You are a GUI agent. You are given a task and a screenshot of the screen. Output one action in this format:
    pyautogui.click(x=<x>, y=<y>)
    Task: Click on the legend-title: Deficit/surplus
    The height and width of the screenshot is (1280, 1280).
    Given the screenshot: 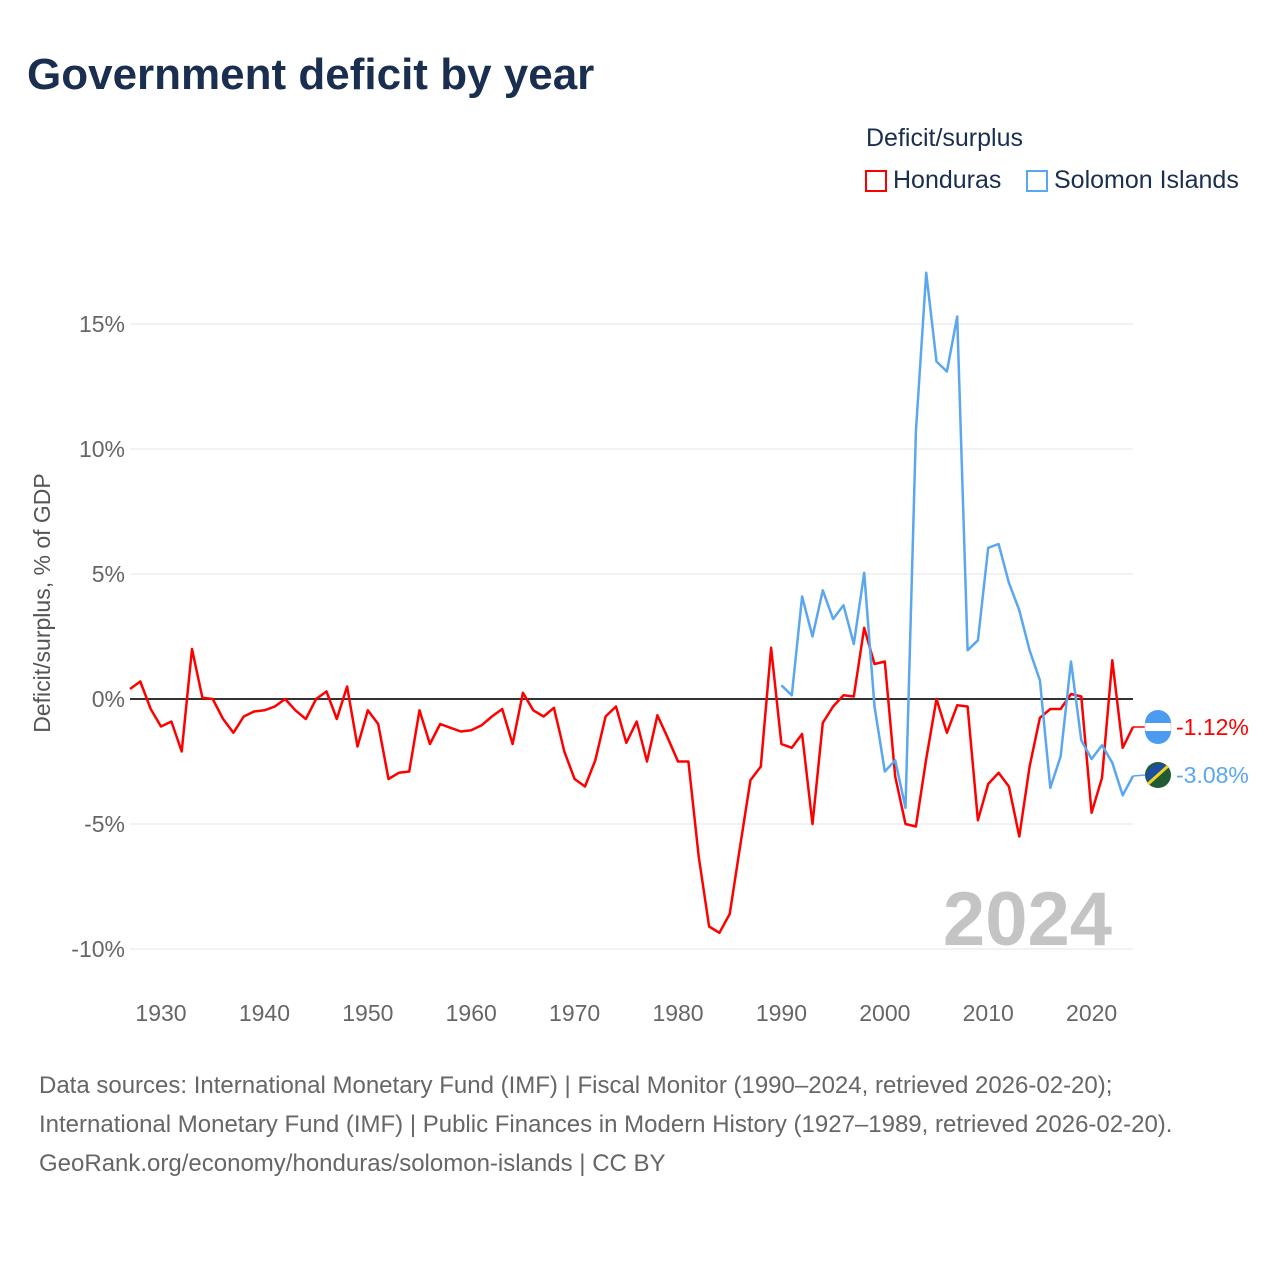 What is the action you would take?
    pyautogui.click(x=944, y=138)
    